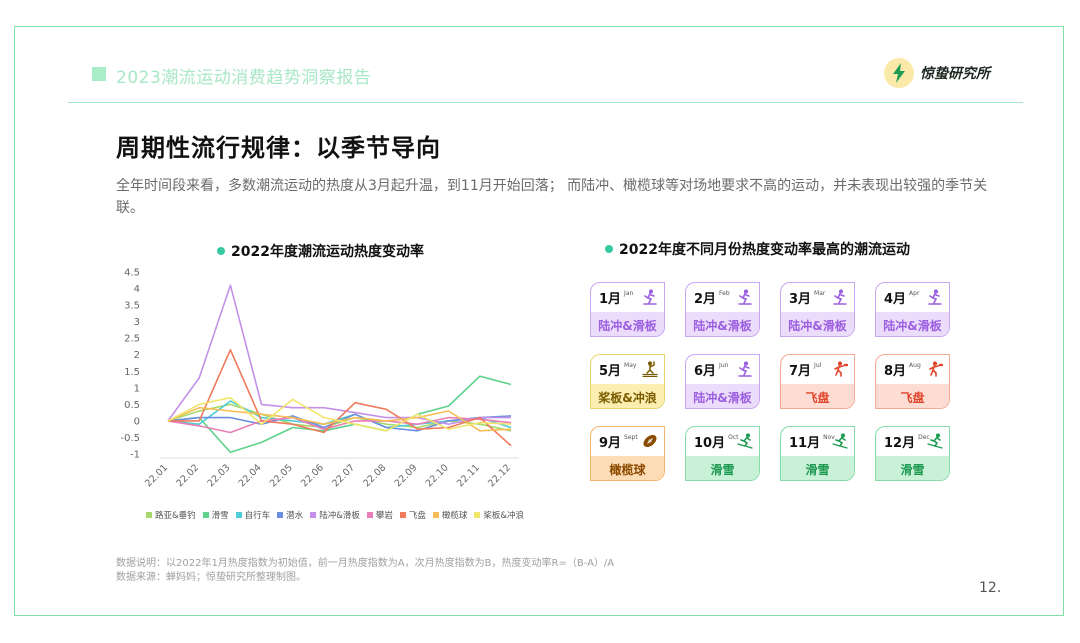 The height and width of the screenshot is (643, 1080). I want to click on y-tick-label: 4.5, so click(132, 273).